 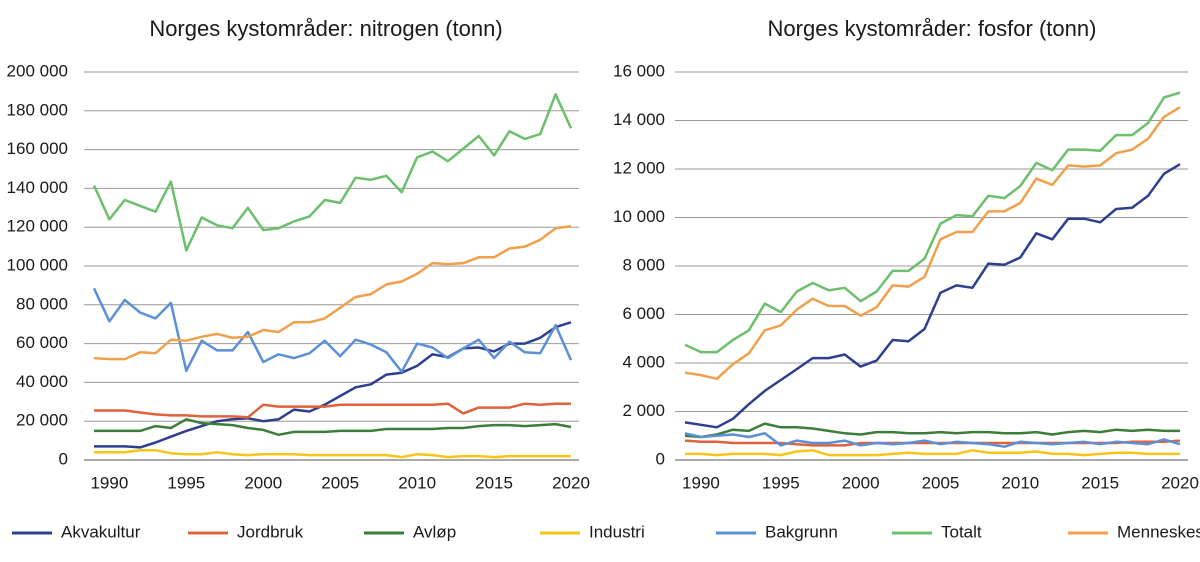 What do you see at coordinates (801, 531) in the screenshot?
I see `legend-label: Bakgrunn` at bounding box center [801, 531].